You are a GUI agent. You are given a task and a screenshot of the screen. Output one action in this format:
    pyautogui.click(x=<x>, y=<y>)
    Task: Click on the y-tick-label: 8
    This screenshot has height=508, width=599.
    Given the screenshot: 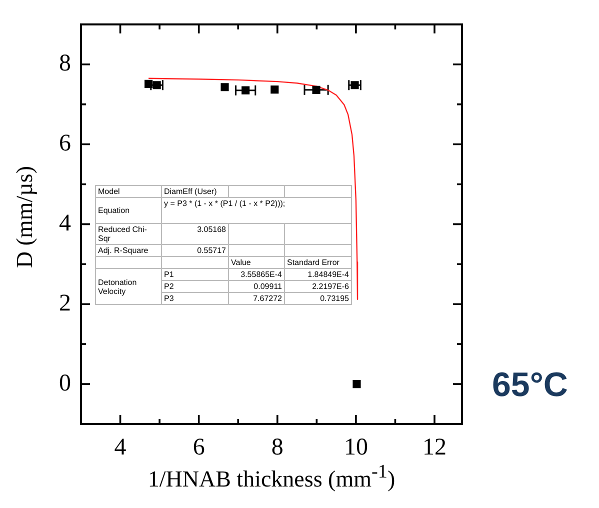 What is the action you would take?
    pyautogui.click(x=65, y=63)
    